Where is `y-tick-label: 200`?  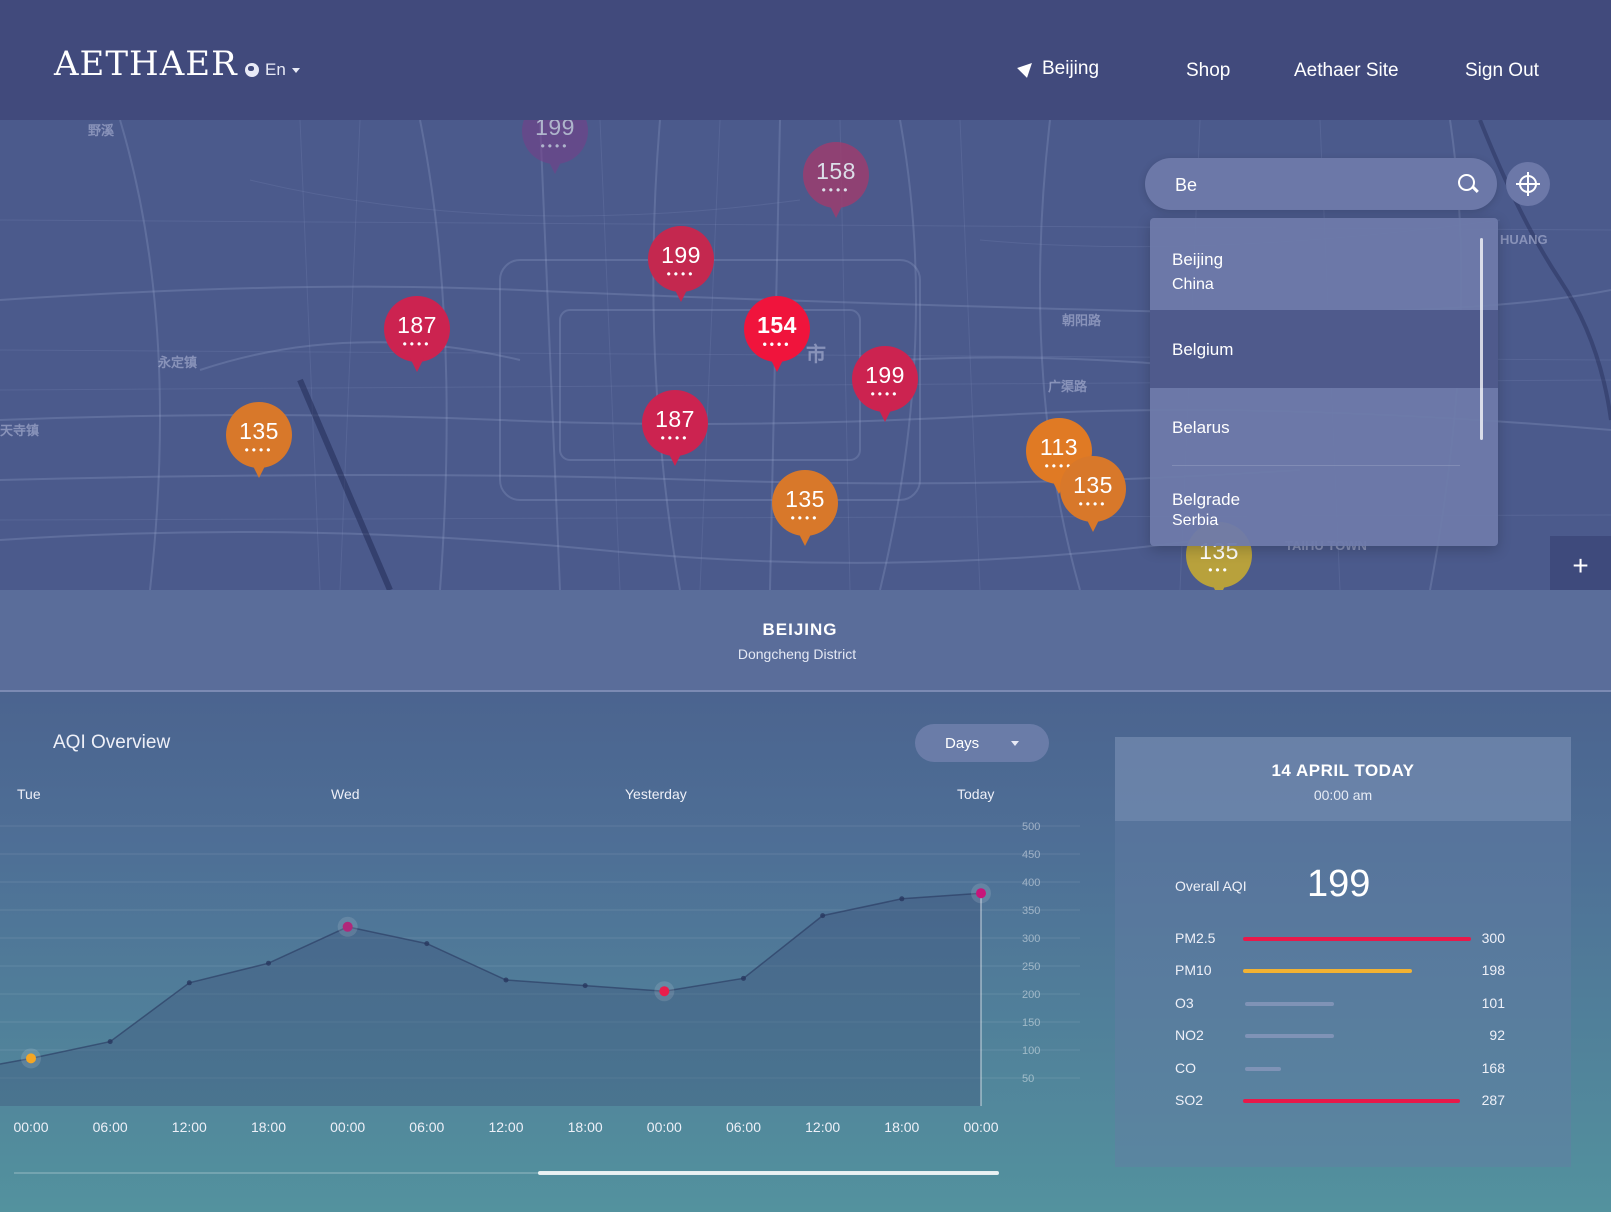 y-tick-label: 200 is located at coordinates (1031, 995).